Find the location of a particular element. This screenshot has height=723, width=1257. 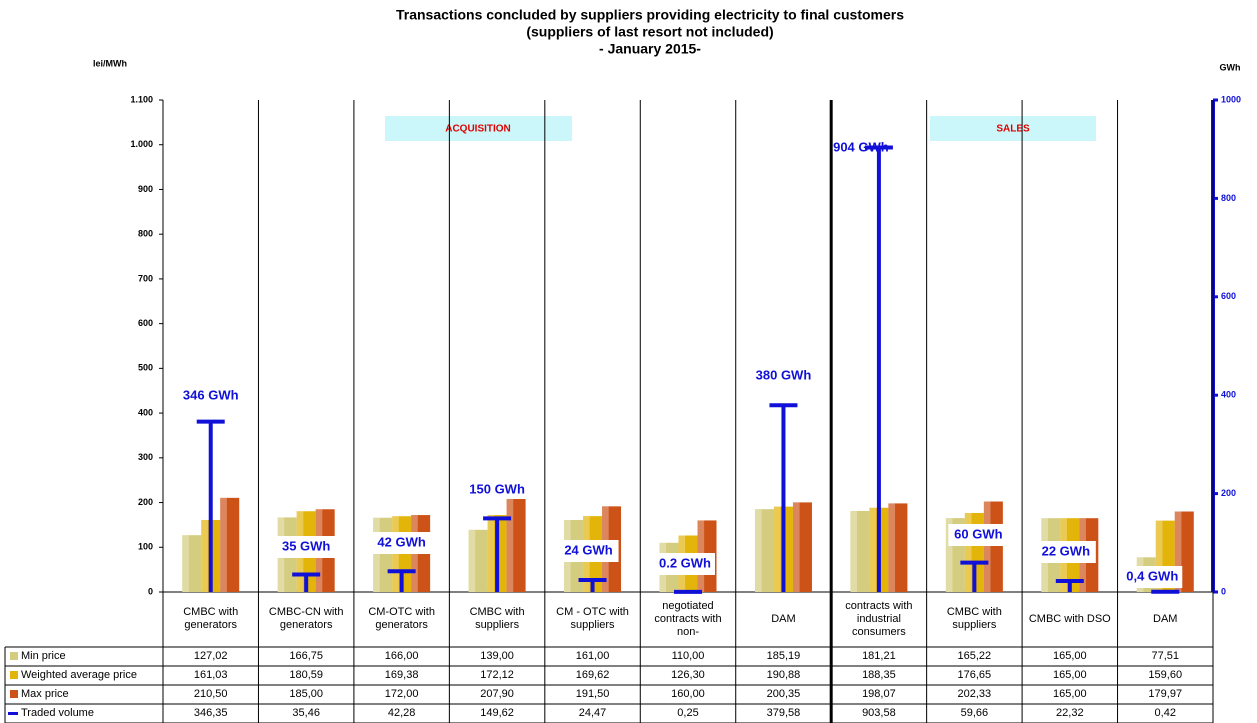

volume-annotation: 60 GWh is located at coordinates (978, 533).